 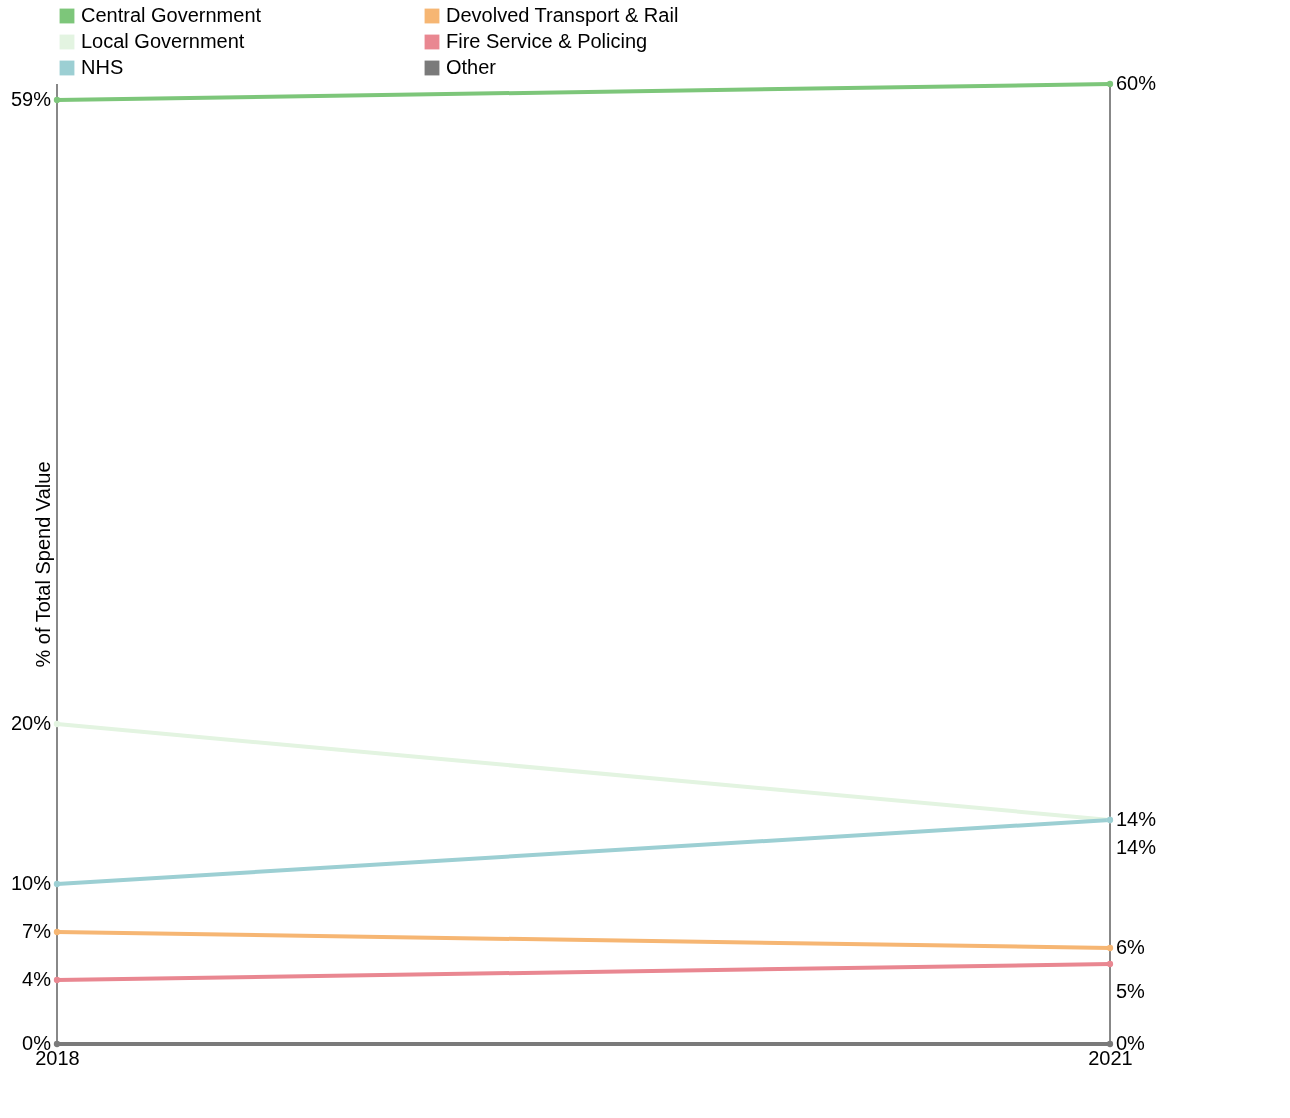 I want to click on legend-label: NHS, so click(x=102, y=67).